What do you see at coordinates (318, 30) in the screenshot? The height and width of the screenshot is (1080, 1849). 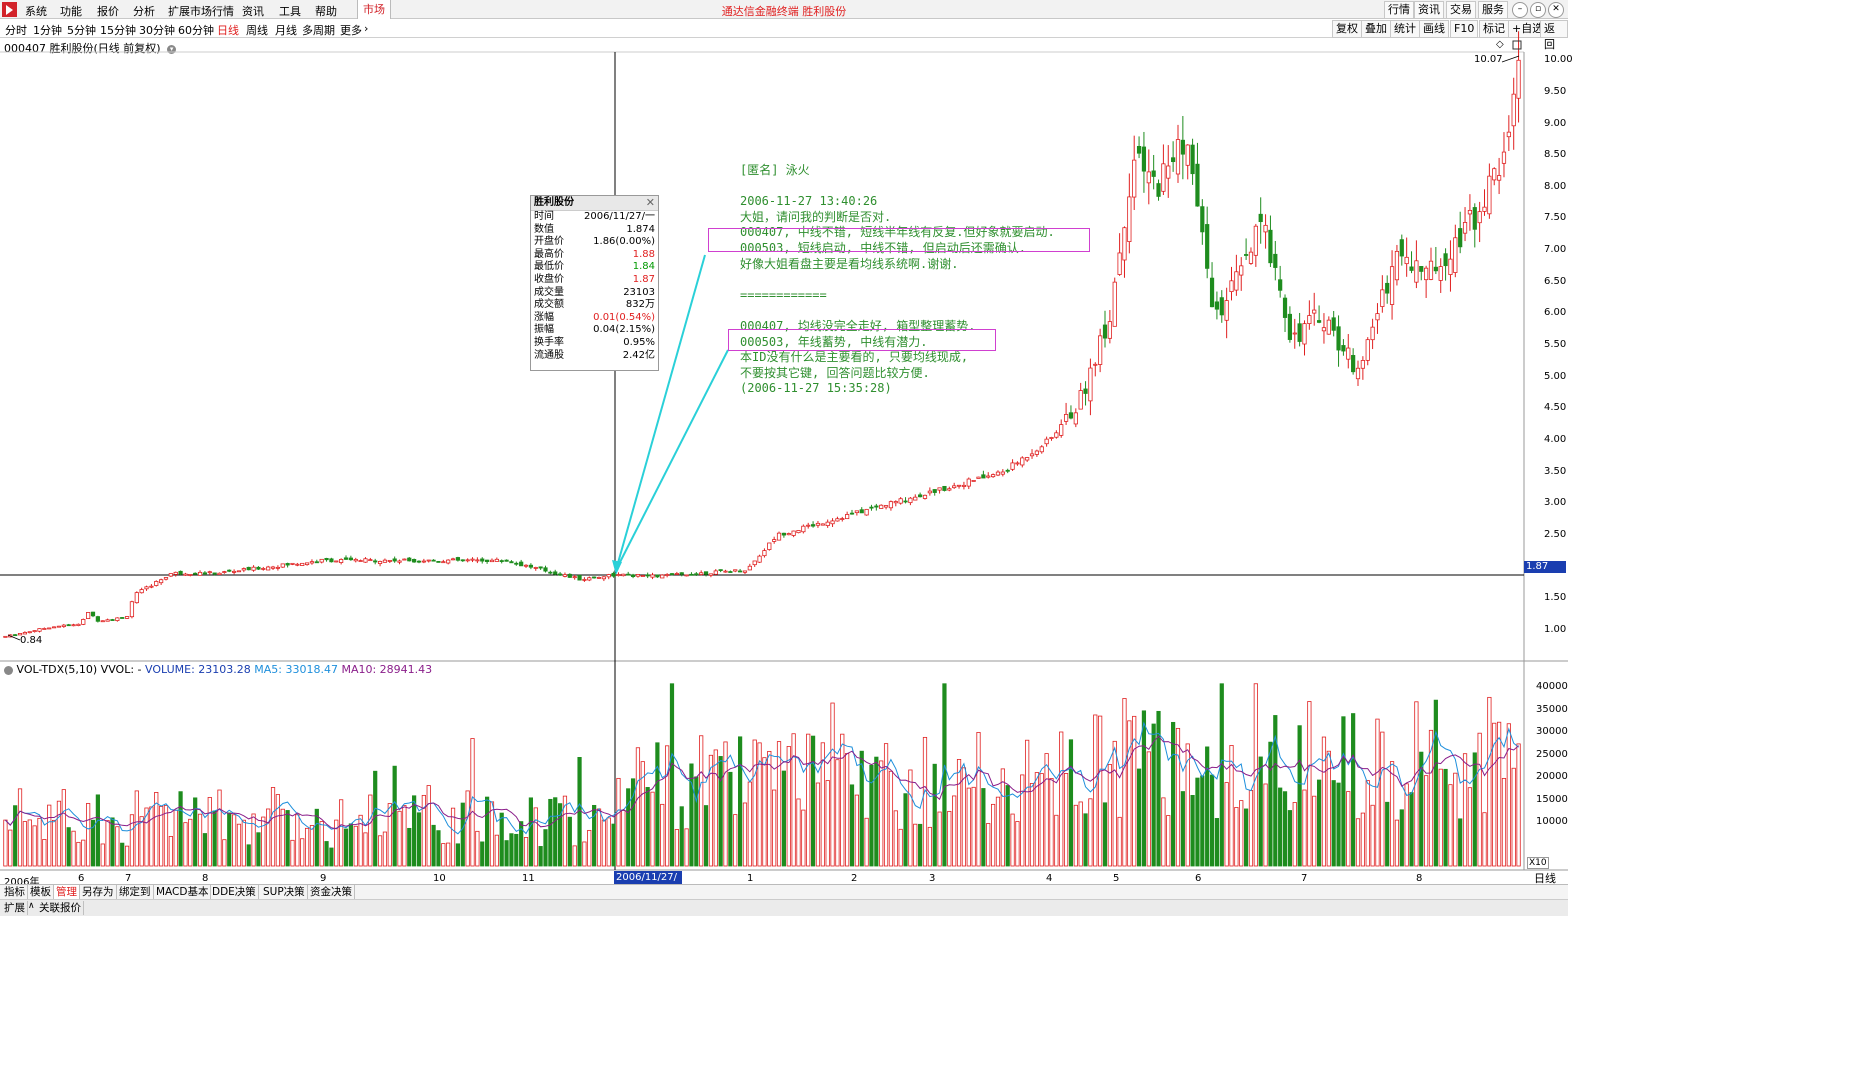 I see `period-multi: 多周期` at bounding box center [318, 30].